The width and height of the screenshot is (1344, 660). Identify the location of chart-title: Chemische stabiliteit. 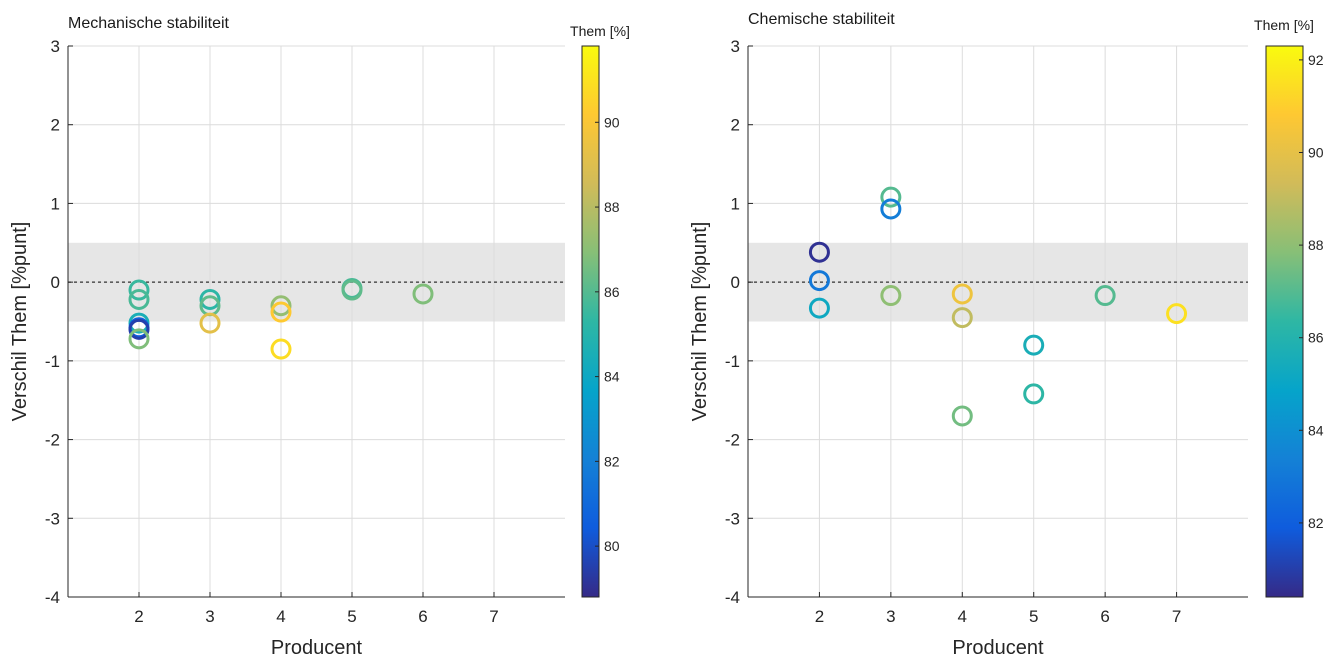
(821, 19).